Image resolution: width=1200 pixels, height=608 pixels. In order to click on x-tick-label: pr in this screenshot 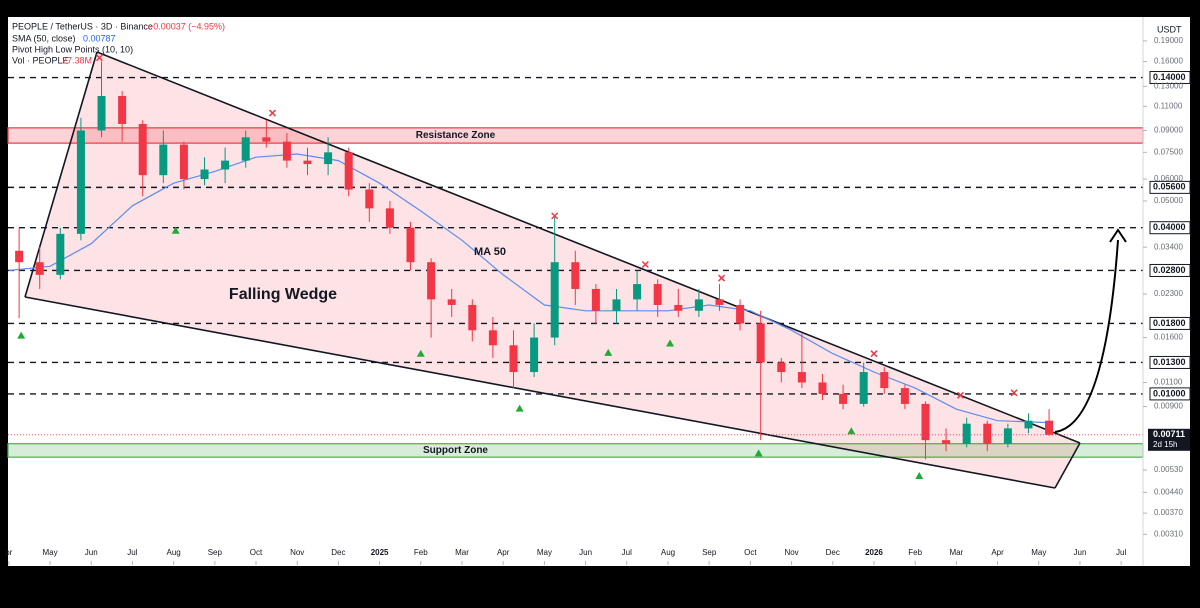, I will do `click(8, 552)`.